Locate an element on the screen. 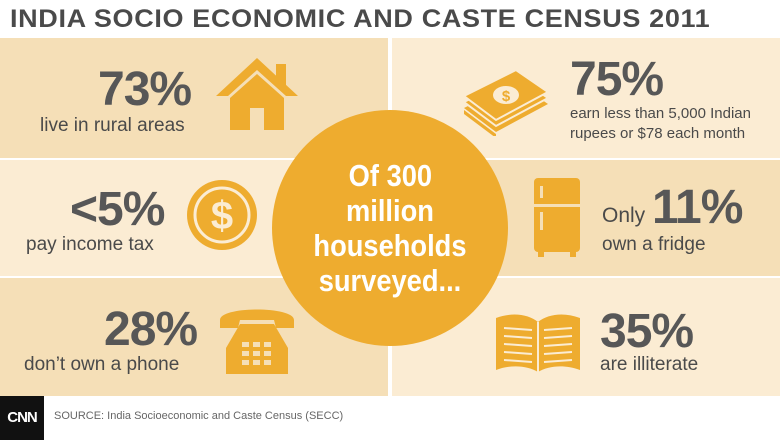 The width and height of the screenshot is (780, 440). stat-income-tax-value: <5% is located at coordinates (117, 209).